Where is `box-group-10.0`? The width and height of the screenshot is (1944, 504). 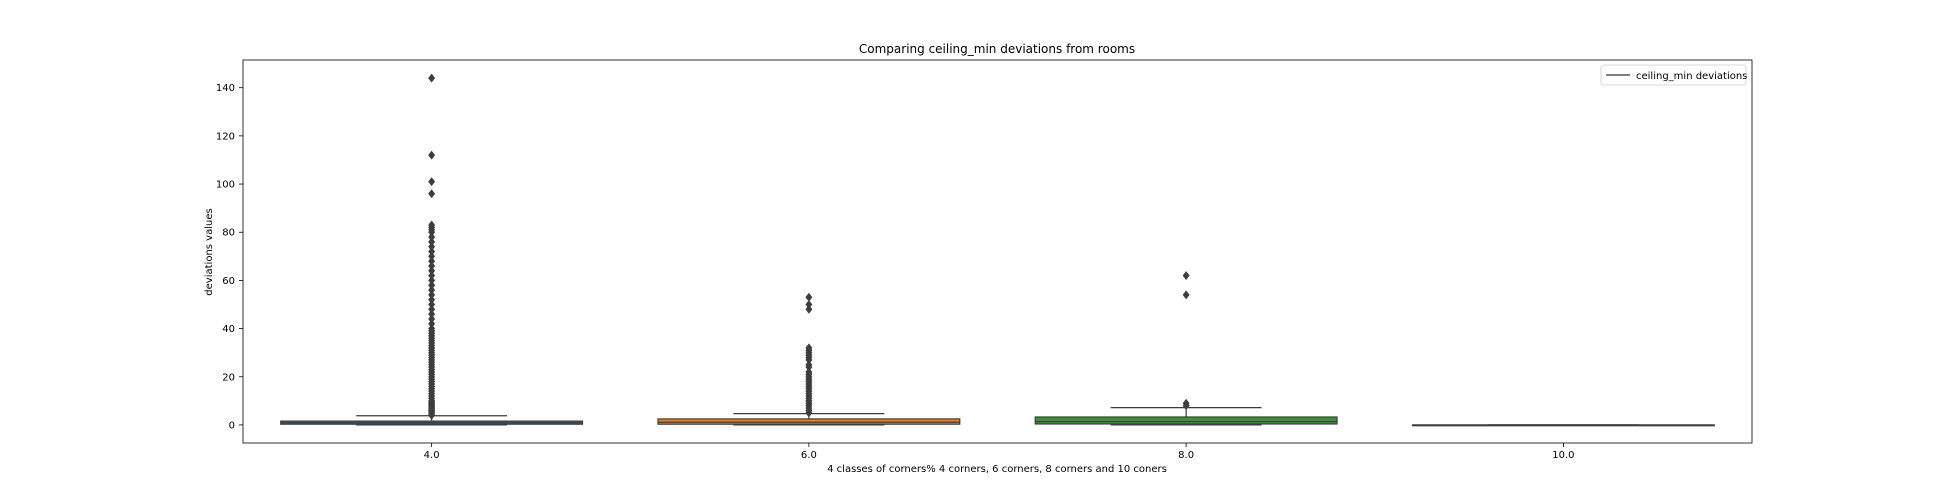 box-group-10.0 is located at coordinates (1563, 425).